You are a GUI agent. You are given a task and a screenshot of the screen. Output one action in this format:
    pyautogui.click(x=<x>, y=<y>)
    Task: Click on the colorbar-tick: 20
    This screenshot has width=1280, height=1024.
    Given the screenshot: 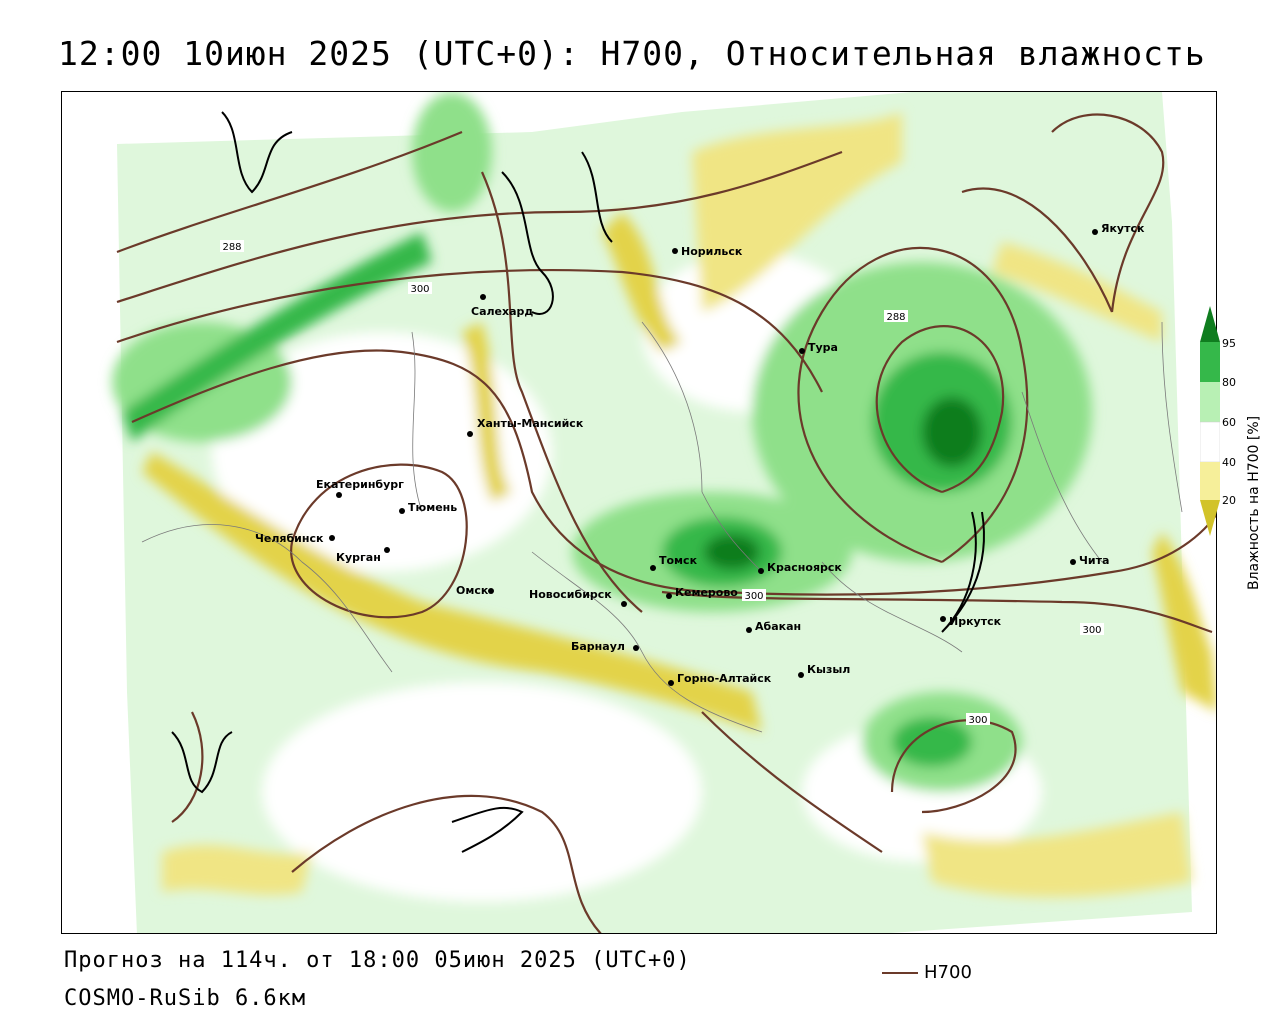 What is the action you would take?
    pyautogui.click(x=1229, y=500)
    